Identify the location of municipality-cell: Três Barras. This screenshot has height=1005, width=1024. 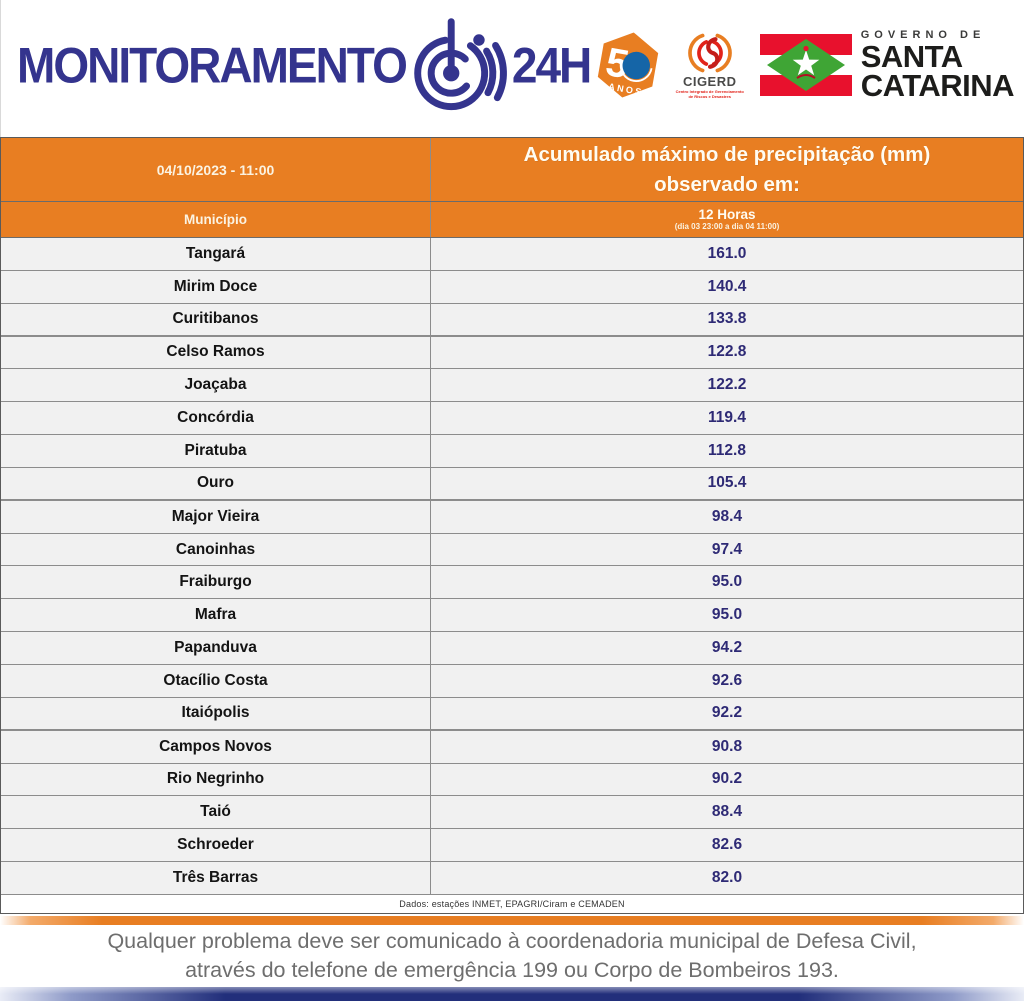
(216, 878).